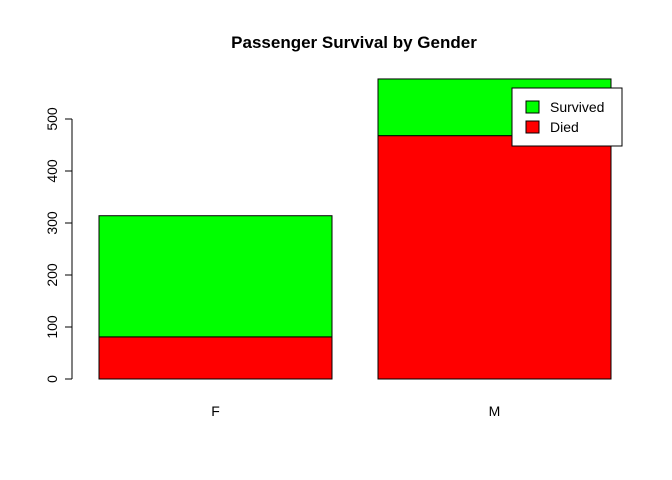  What do you see at coordinates (215, 358) in the screenshot?
I see `bar-f-died` at bounding box center [215, 358].